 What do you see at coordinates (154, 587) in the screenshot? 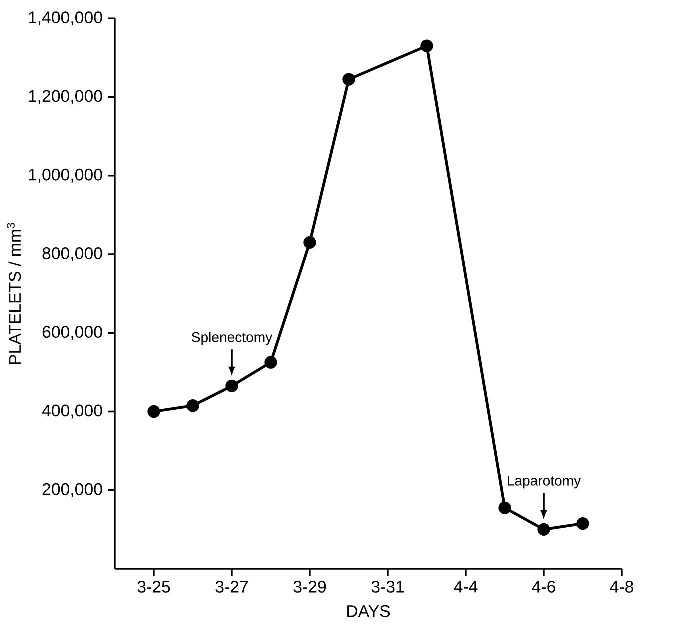
I see `x-tick-label: 3-25` at bounding box center [154, 587].